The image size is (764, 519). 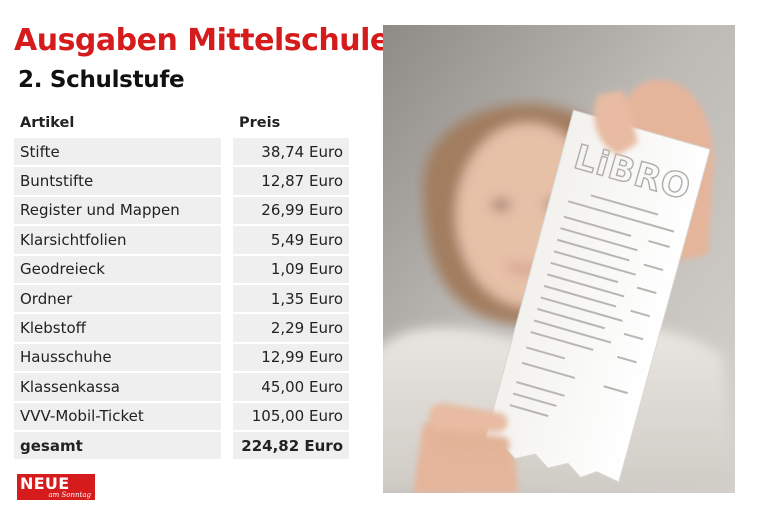 What do you see at coordinates (117, 181) in the screenshot?
I see `item-cell: Buntstifte` at bounding box center [117, 181].